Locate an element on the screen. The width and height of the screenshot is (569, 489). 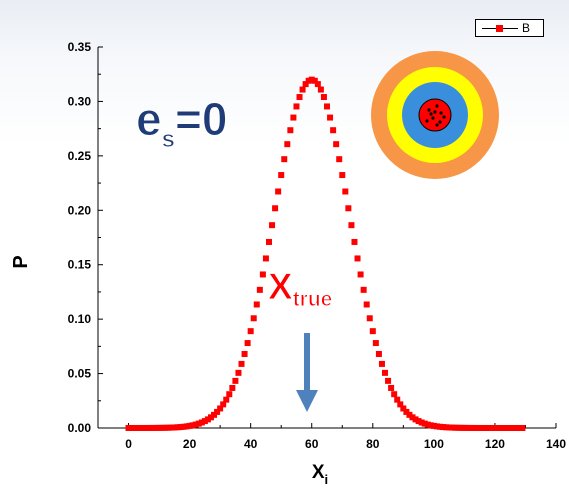
y-tick-label: 0.20 is located at coordinates (80, 210).